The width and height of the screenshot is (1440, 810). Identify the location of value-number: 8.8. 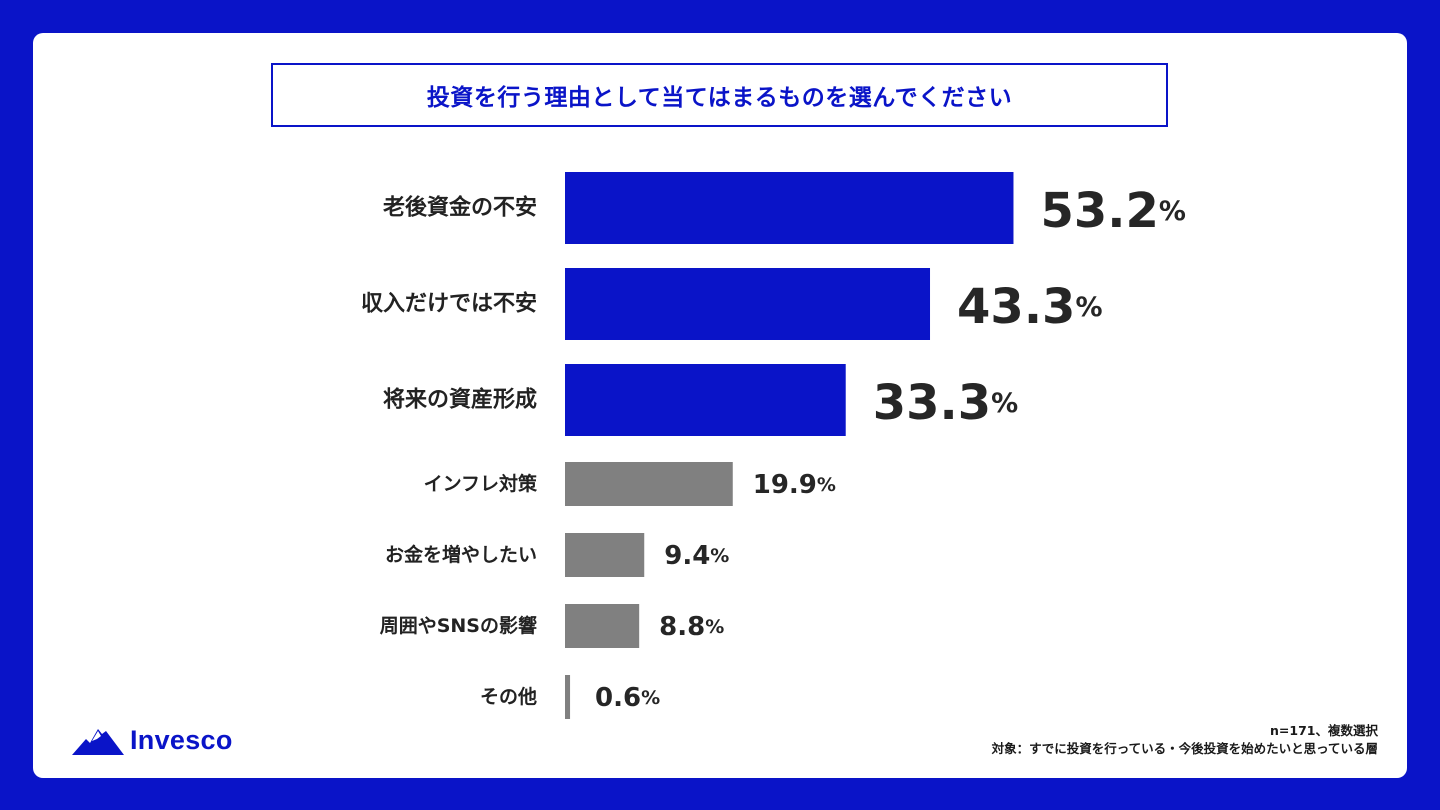
(682, 627).